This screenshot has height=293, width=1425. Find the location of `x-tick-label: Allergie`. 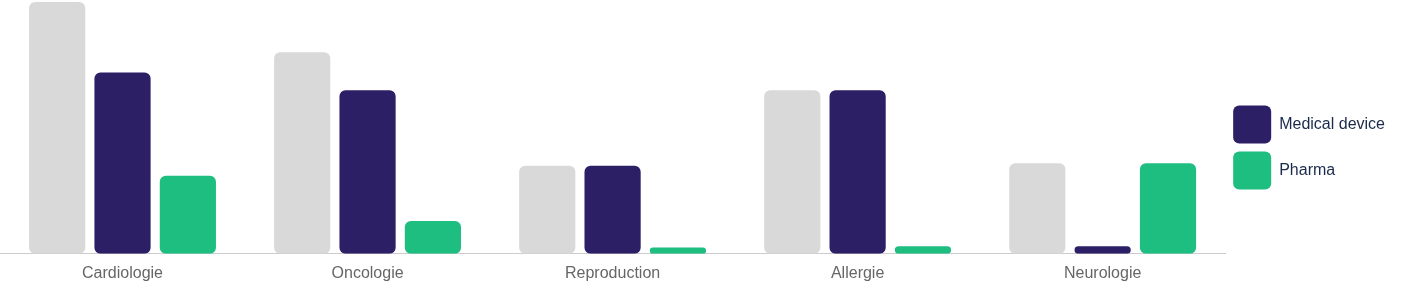

x-tick-label: Allergie is located at coordinates (857, 272).